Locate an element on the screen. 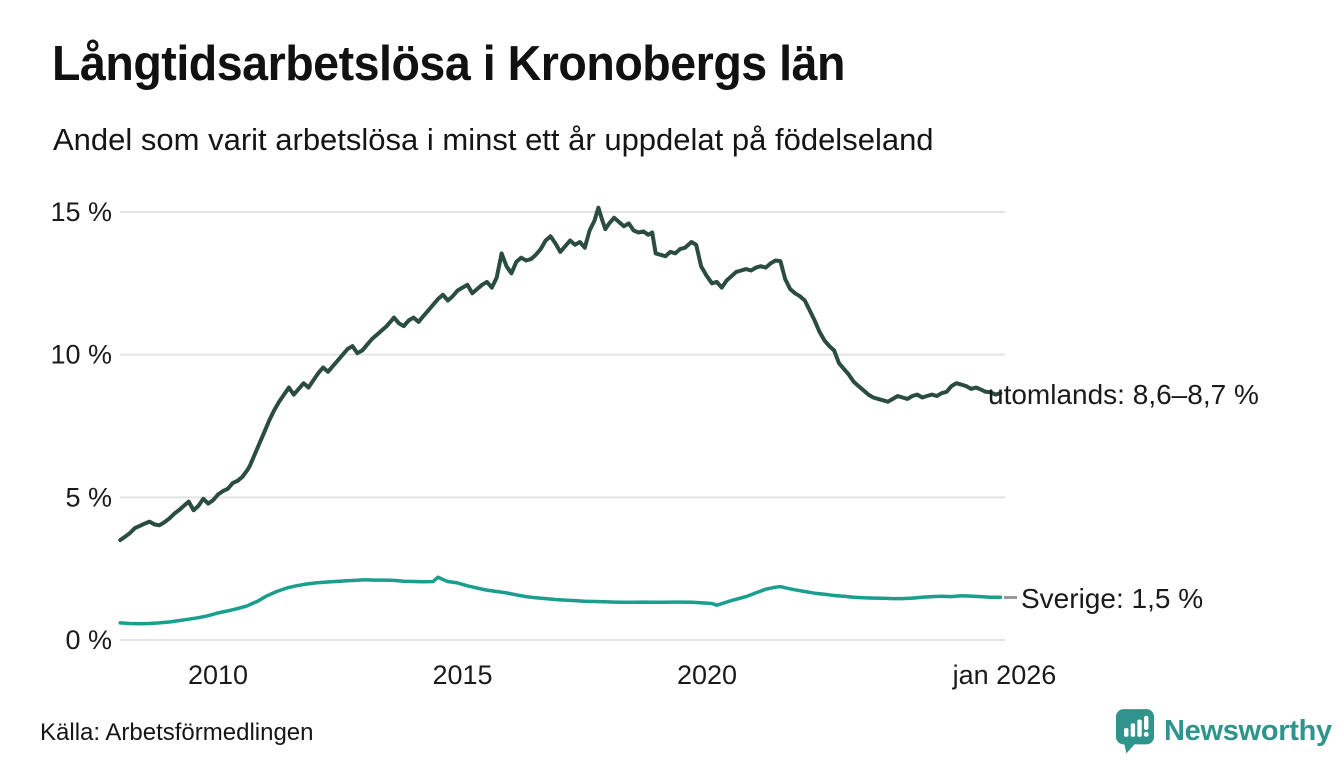  exclamation-bar is located at coordinates (1146, 723).